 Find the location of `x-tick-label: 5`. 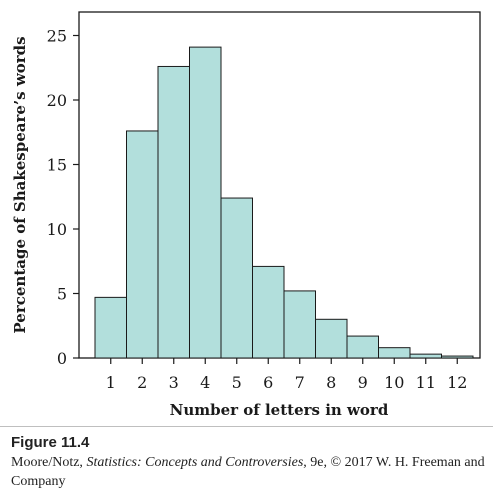

x-tick-label: 5 is located at coordinates (237, 382).